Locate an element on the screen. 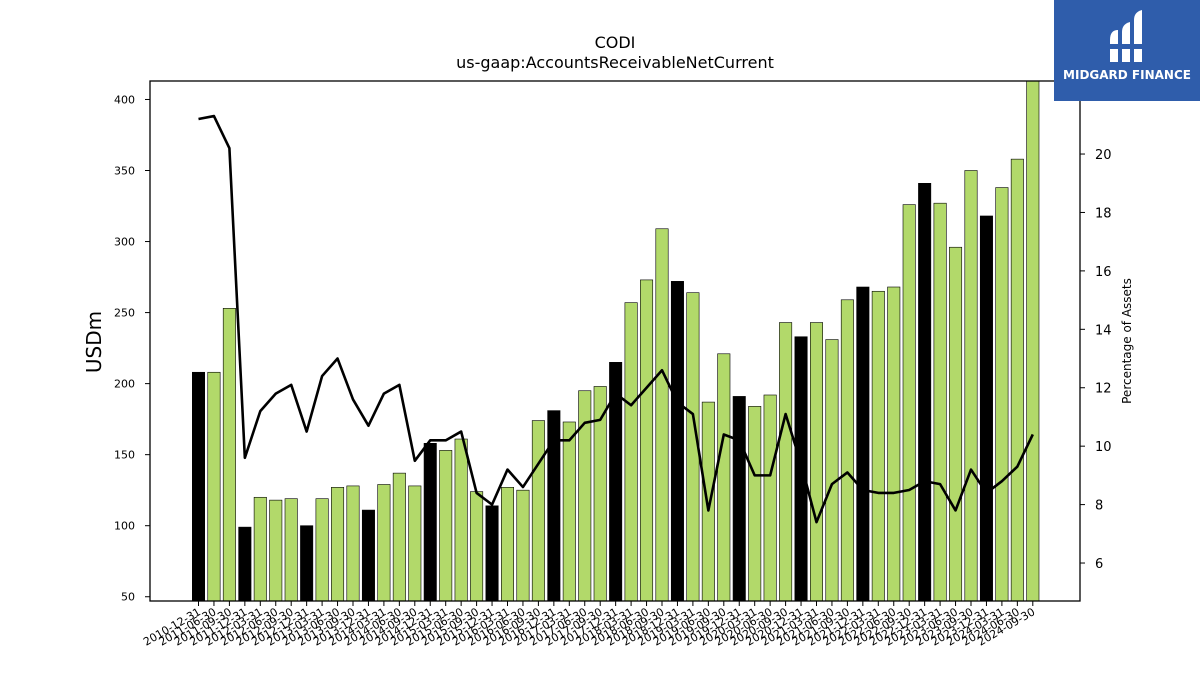  chart-subtitle: us-gaap:AccountsReceivableNetCurrent is located at coordinates (615, 62).